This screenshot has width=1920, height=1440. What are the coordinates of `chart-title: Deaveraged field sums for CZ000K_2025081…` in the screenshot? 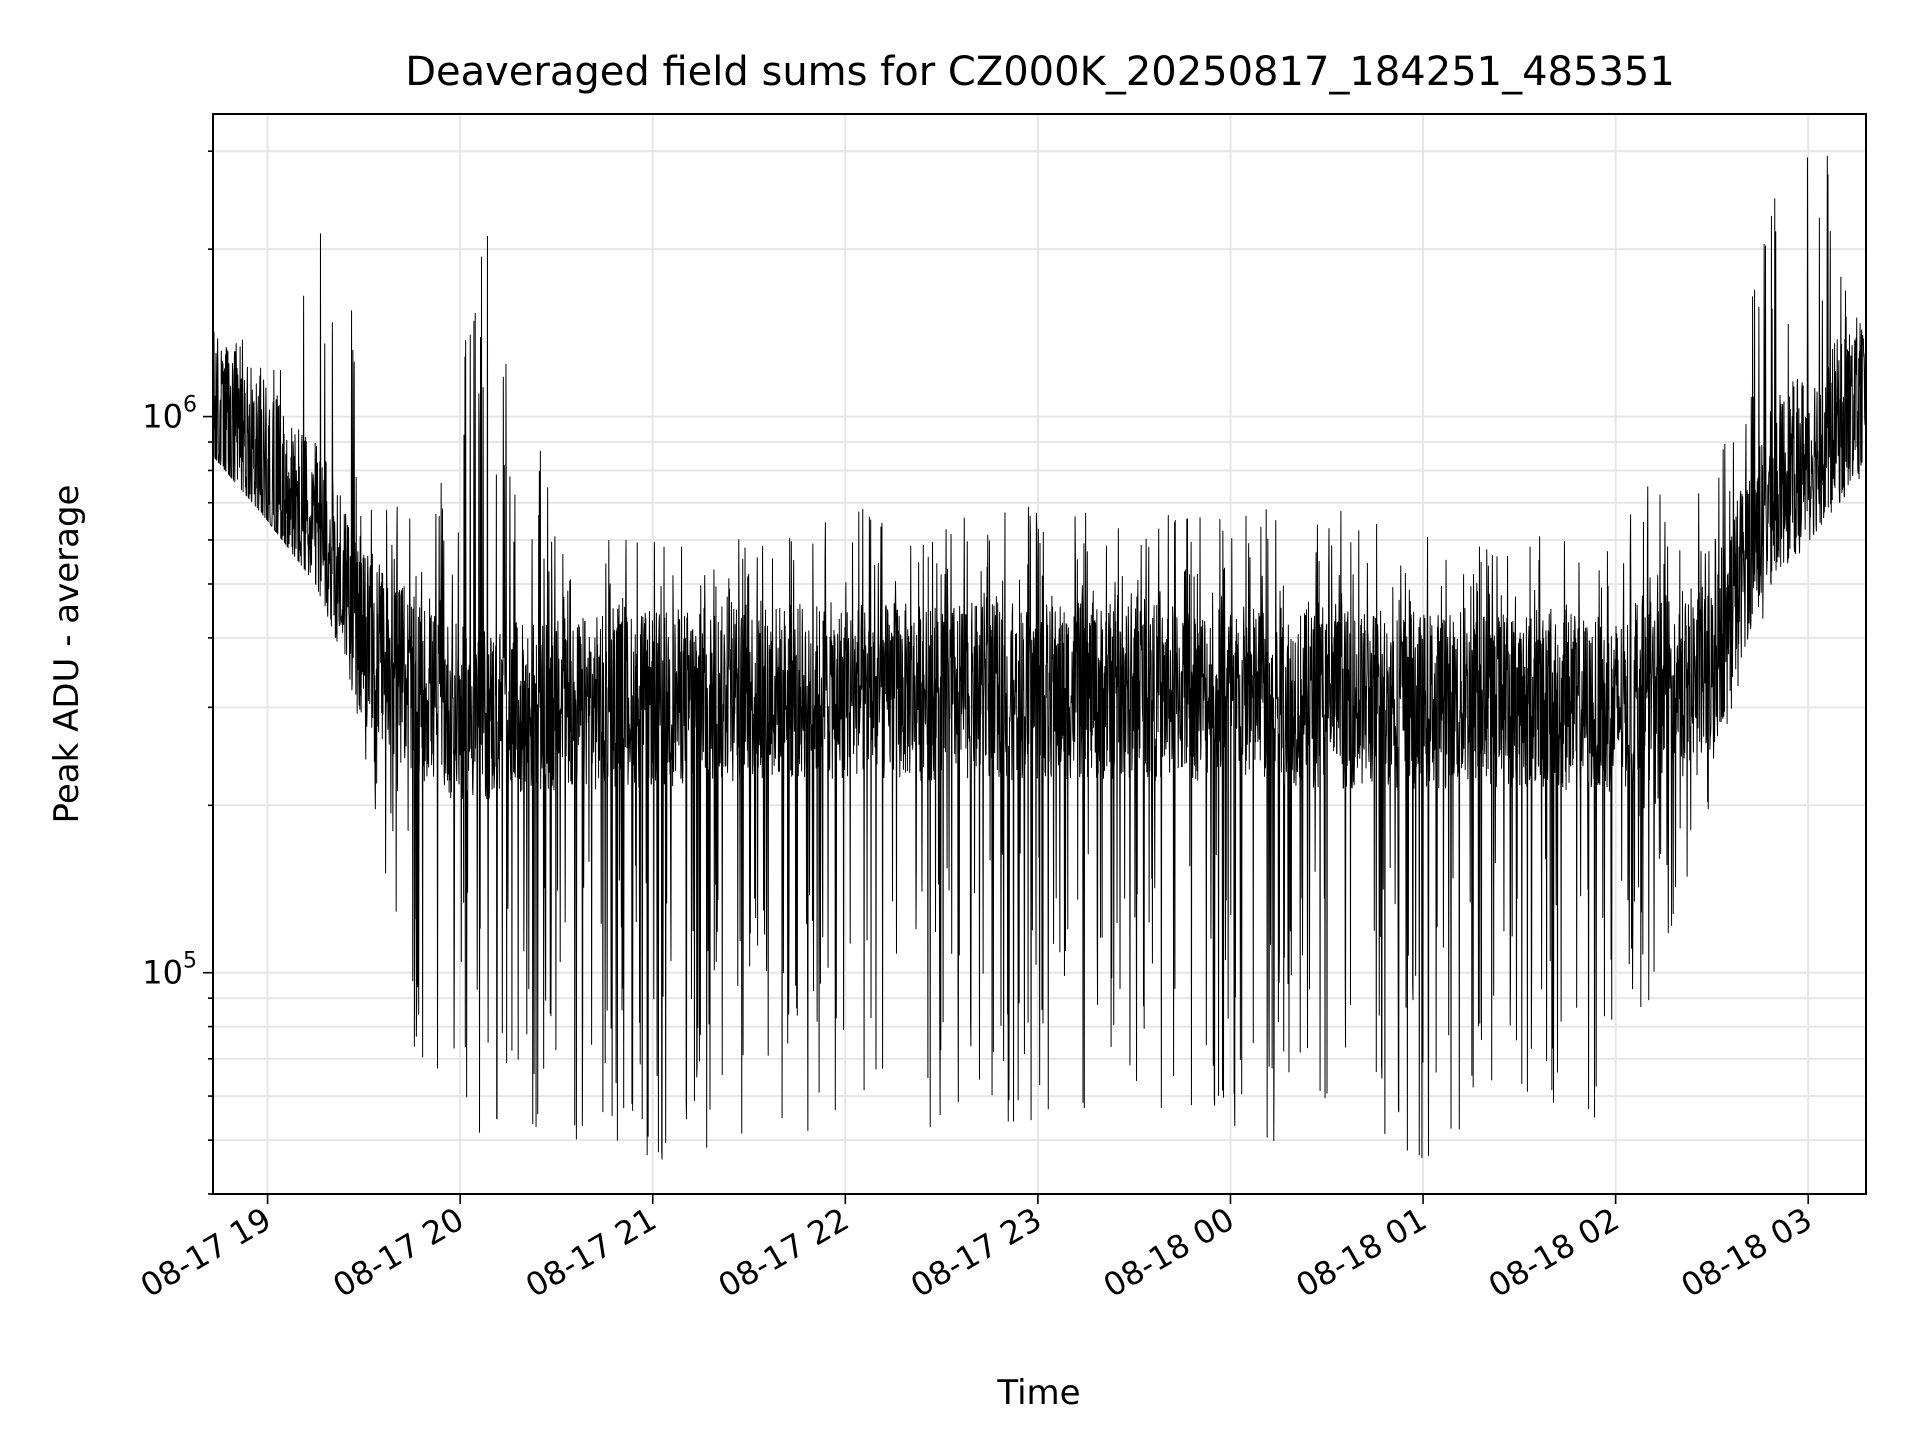 It's located at (1040, 72).